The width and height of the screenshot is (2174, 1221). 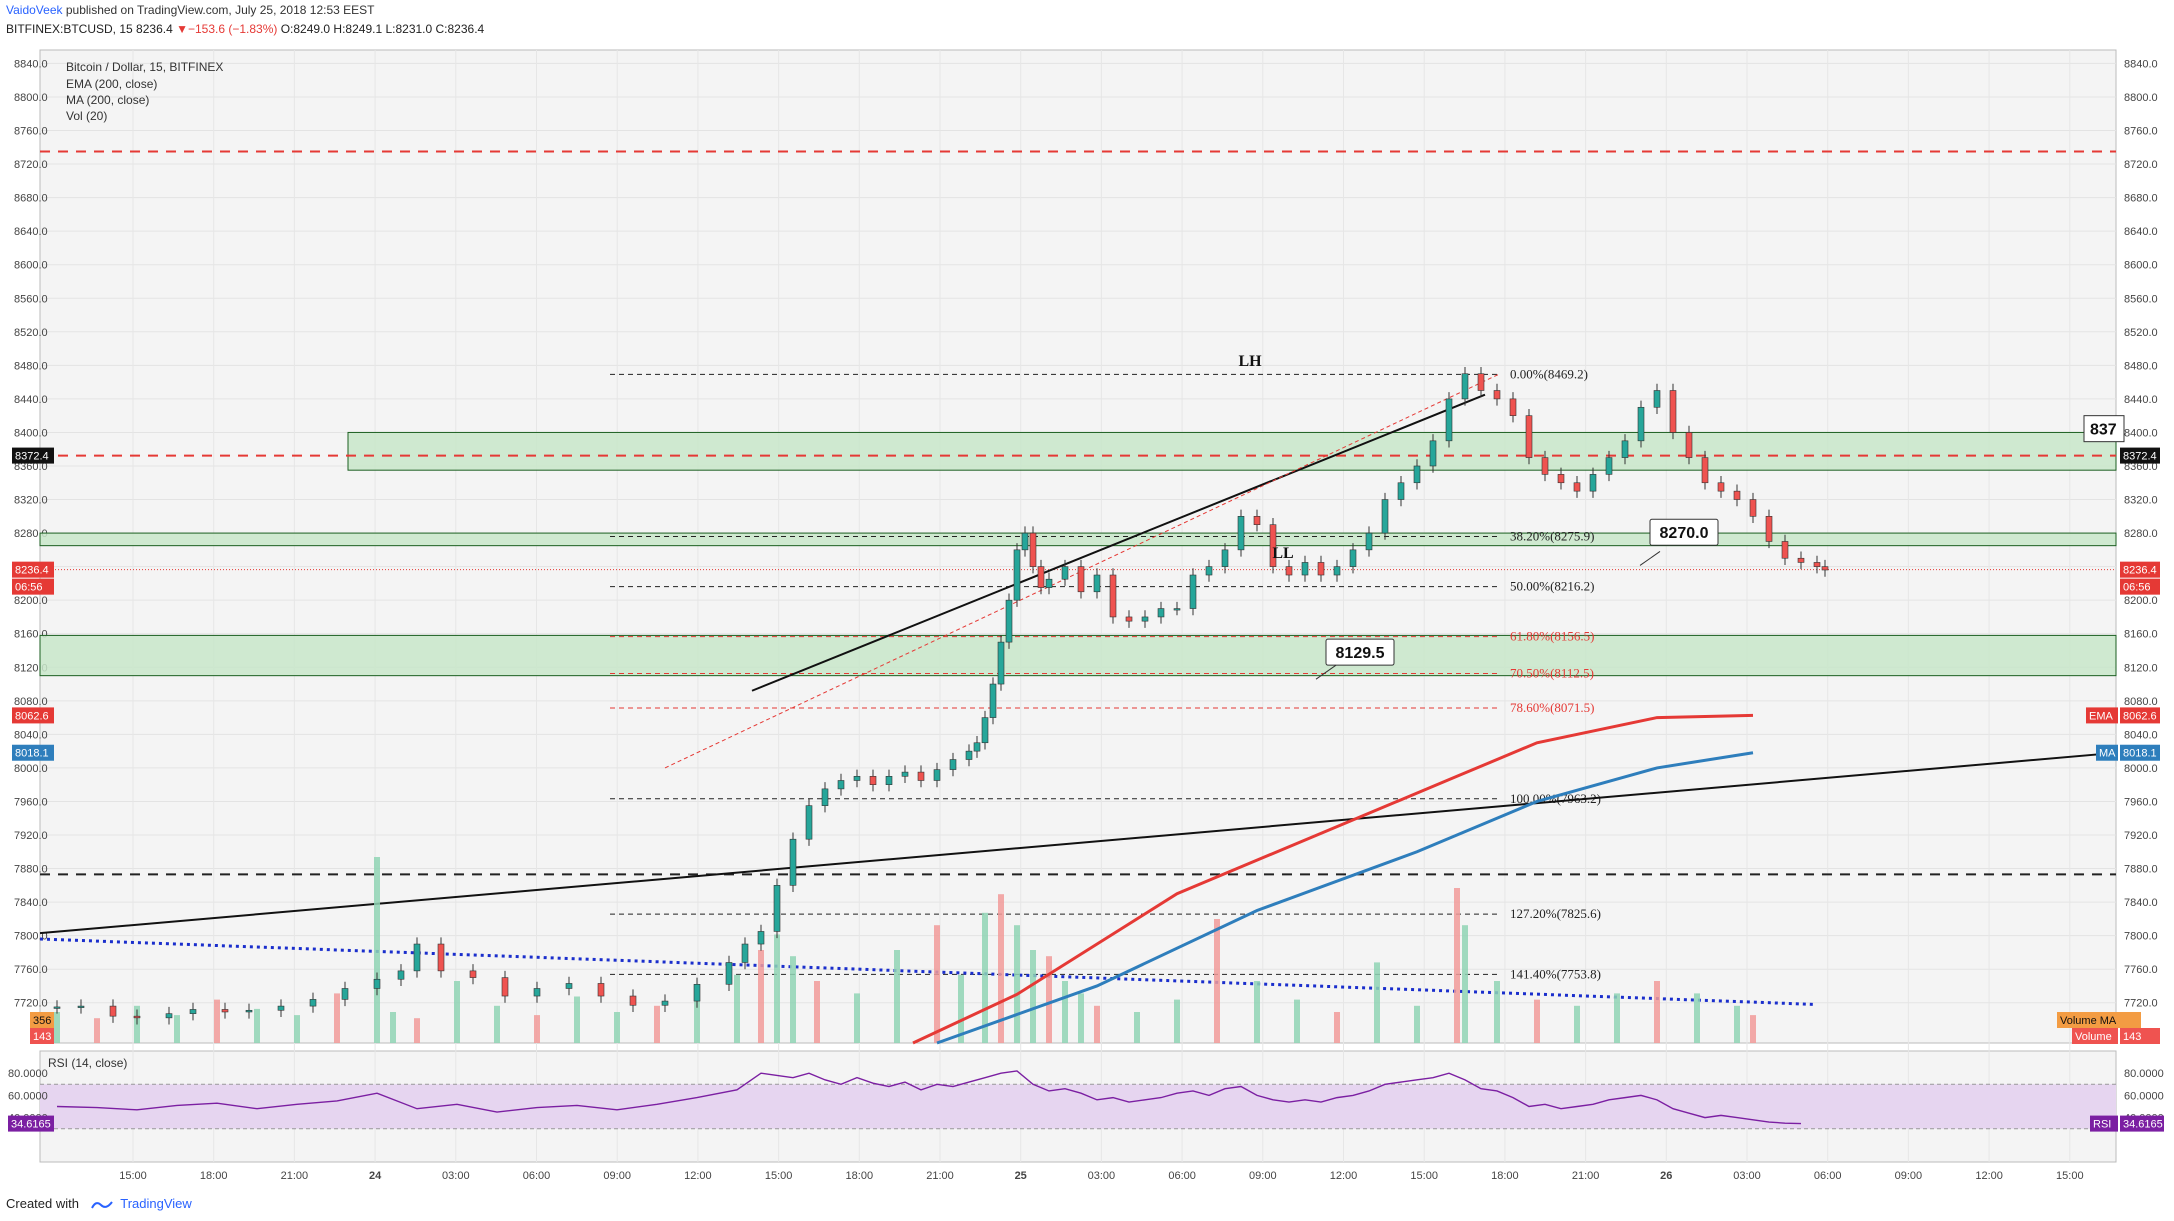 What do you see at coordinates (2141, 903) in the screenshot?
I see `y-tick-right: 7840.0` at bounding box center [2141, 903].